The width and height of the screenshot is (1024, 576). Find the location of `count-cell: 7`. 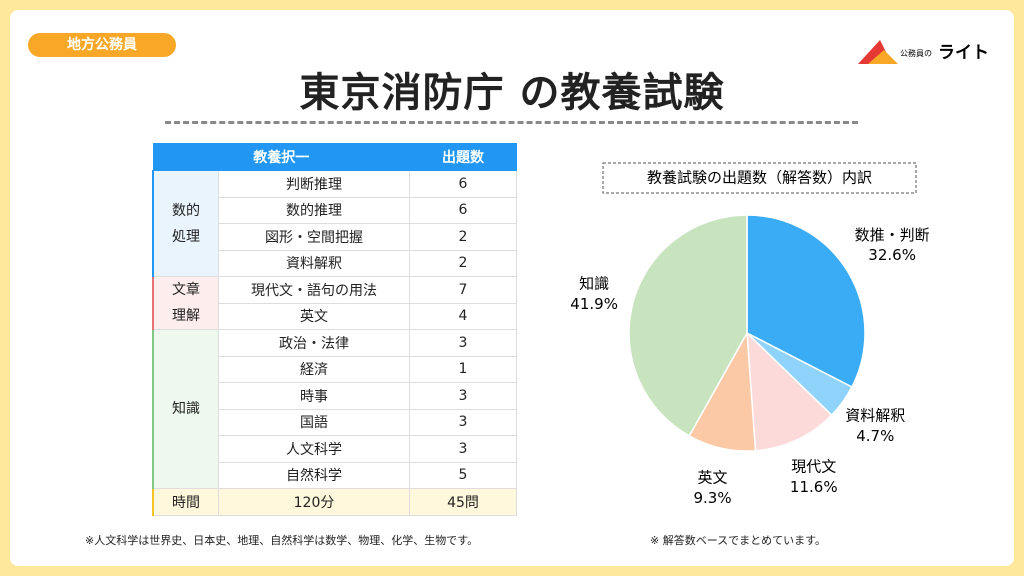

count-cell: 7 is located at coordinates (463, 290).